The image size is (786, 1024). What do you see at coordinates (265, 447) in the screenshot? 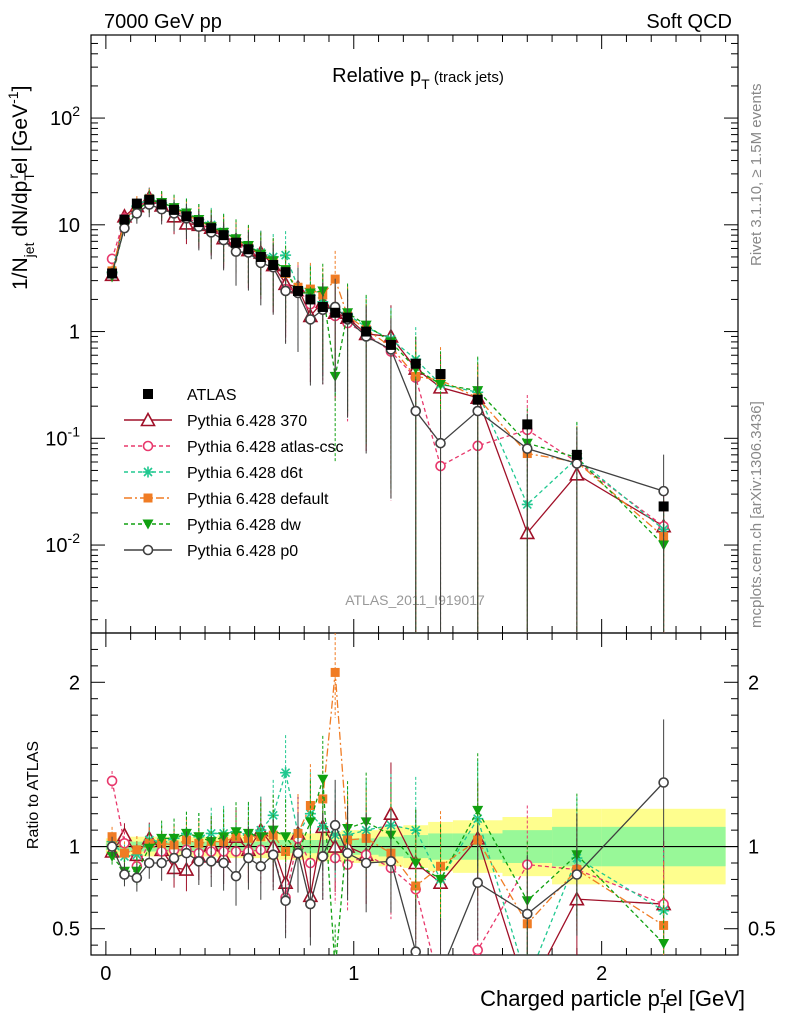
I see `legend-label-pythia-6-428-atlas-csc: Pythia 6.428 atlas-csc` at bounding box center [265, 447].